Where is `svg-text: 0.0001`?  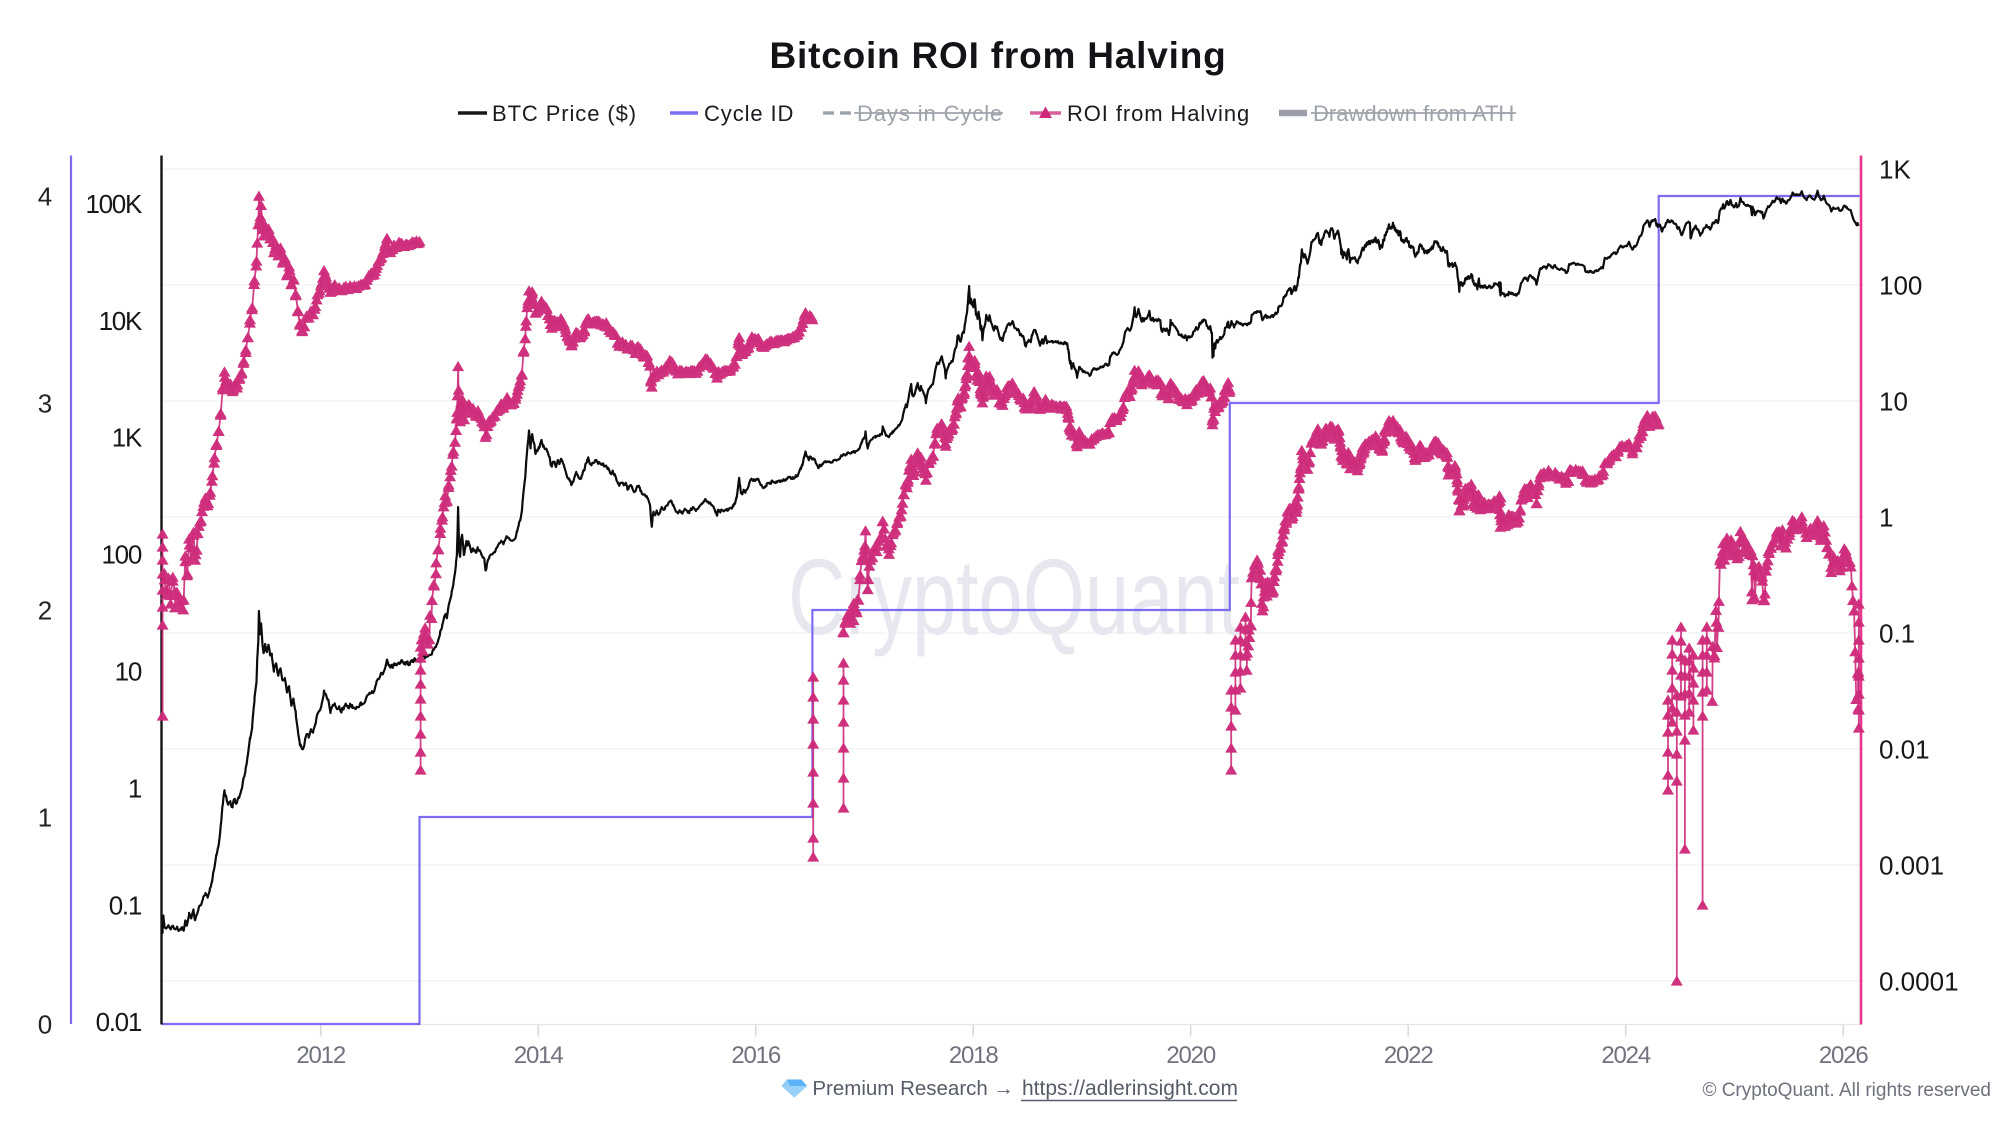
svg-text: 0.0001 is located at coordinates (1919, 982).